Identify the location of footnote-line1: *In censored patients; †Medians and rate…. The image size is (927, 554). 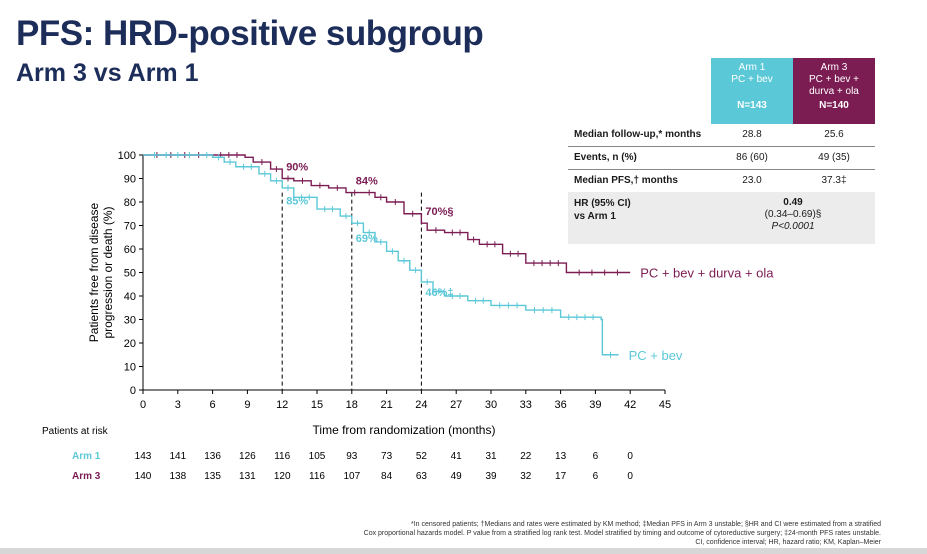
(645, 524).